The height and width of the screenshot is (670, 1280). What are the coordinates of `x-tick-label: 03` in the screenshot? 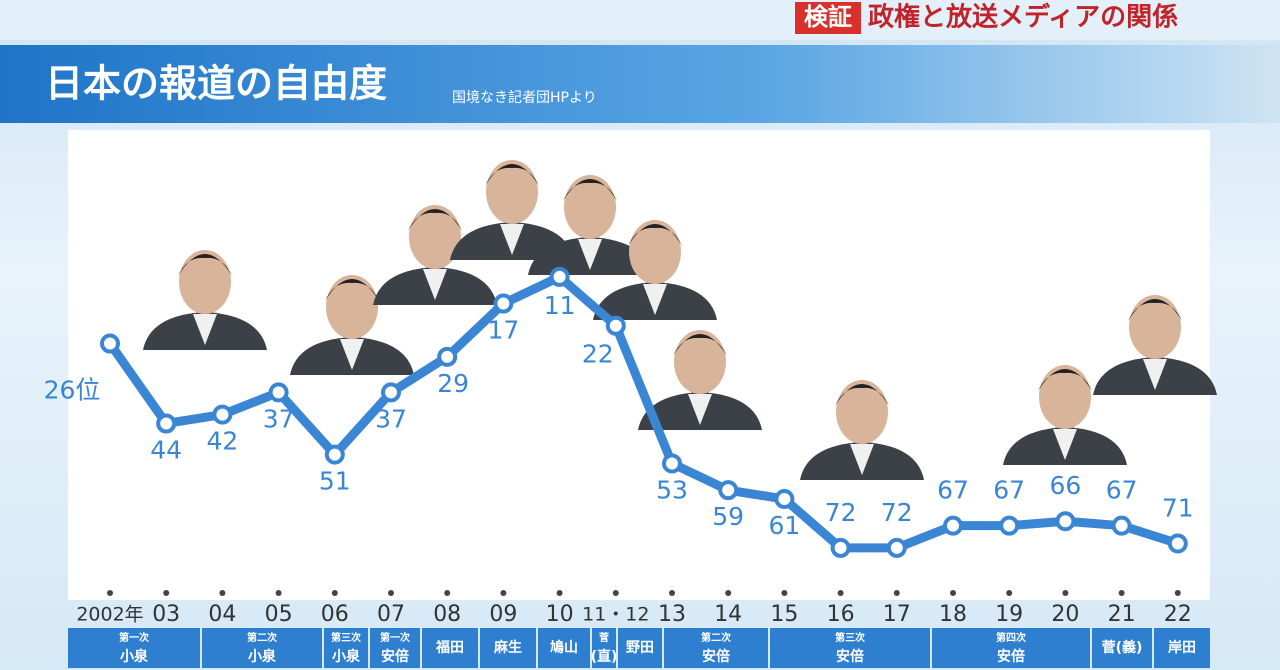 It's located at (166, 614).